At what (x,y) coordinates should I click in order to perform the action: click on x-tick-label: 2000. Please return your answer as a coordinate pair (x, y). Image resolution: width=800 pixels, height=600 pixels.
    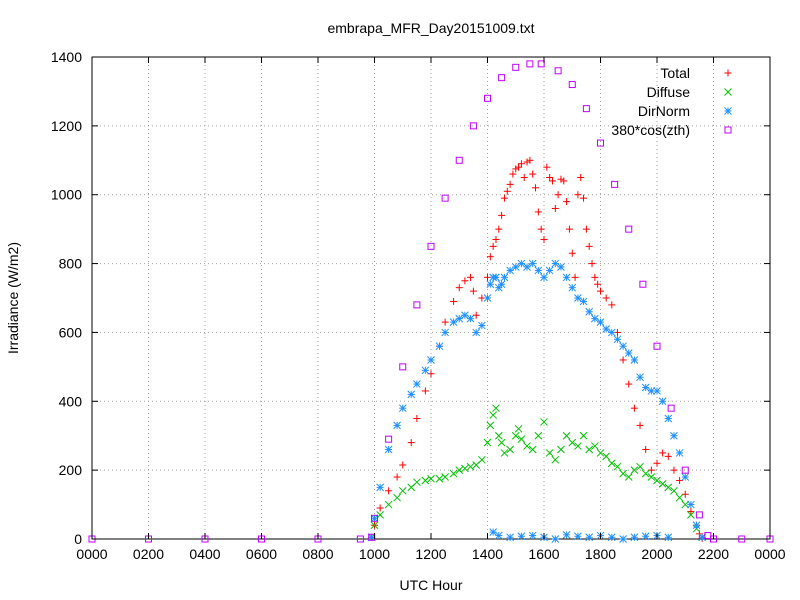
    Looking at the image, I should click on (656, 554).